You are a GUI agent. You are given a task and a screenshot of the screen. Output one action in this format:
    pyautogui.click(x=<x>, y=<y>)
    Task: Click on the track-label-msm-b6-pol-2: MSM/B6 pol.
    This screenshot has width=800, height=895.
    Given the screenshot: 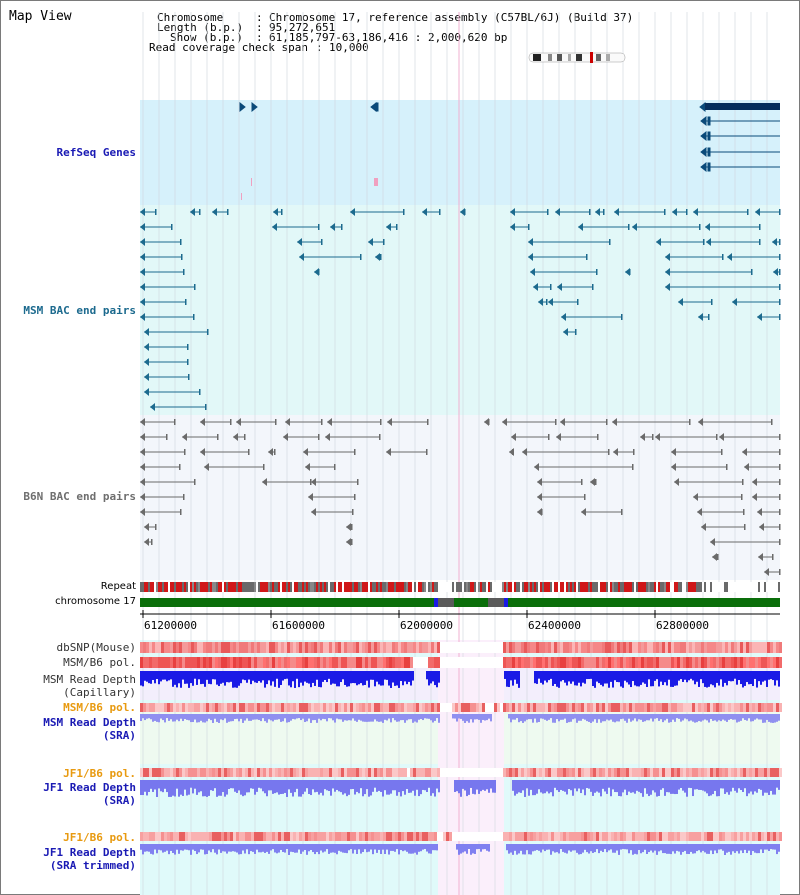 What is the action you would take?
    pyautogui.click(x=99, y=707)
    